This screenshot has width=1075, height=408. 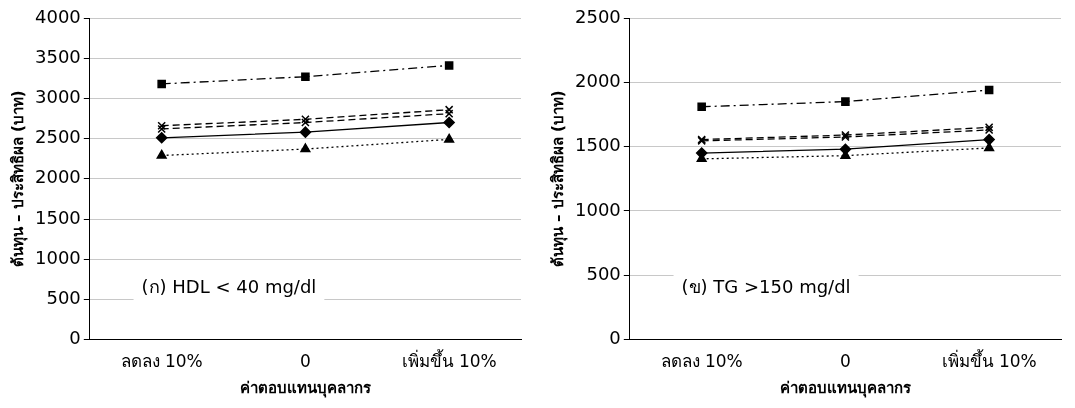 What do you see at coordinates (58, 16) in the screenshot?
I see `y-tick-label: 4000` at bounding box center [58, 16].